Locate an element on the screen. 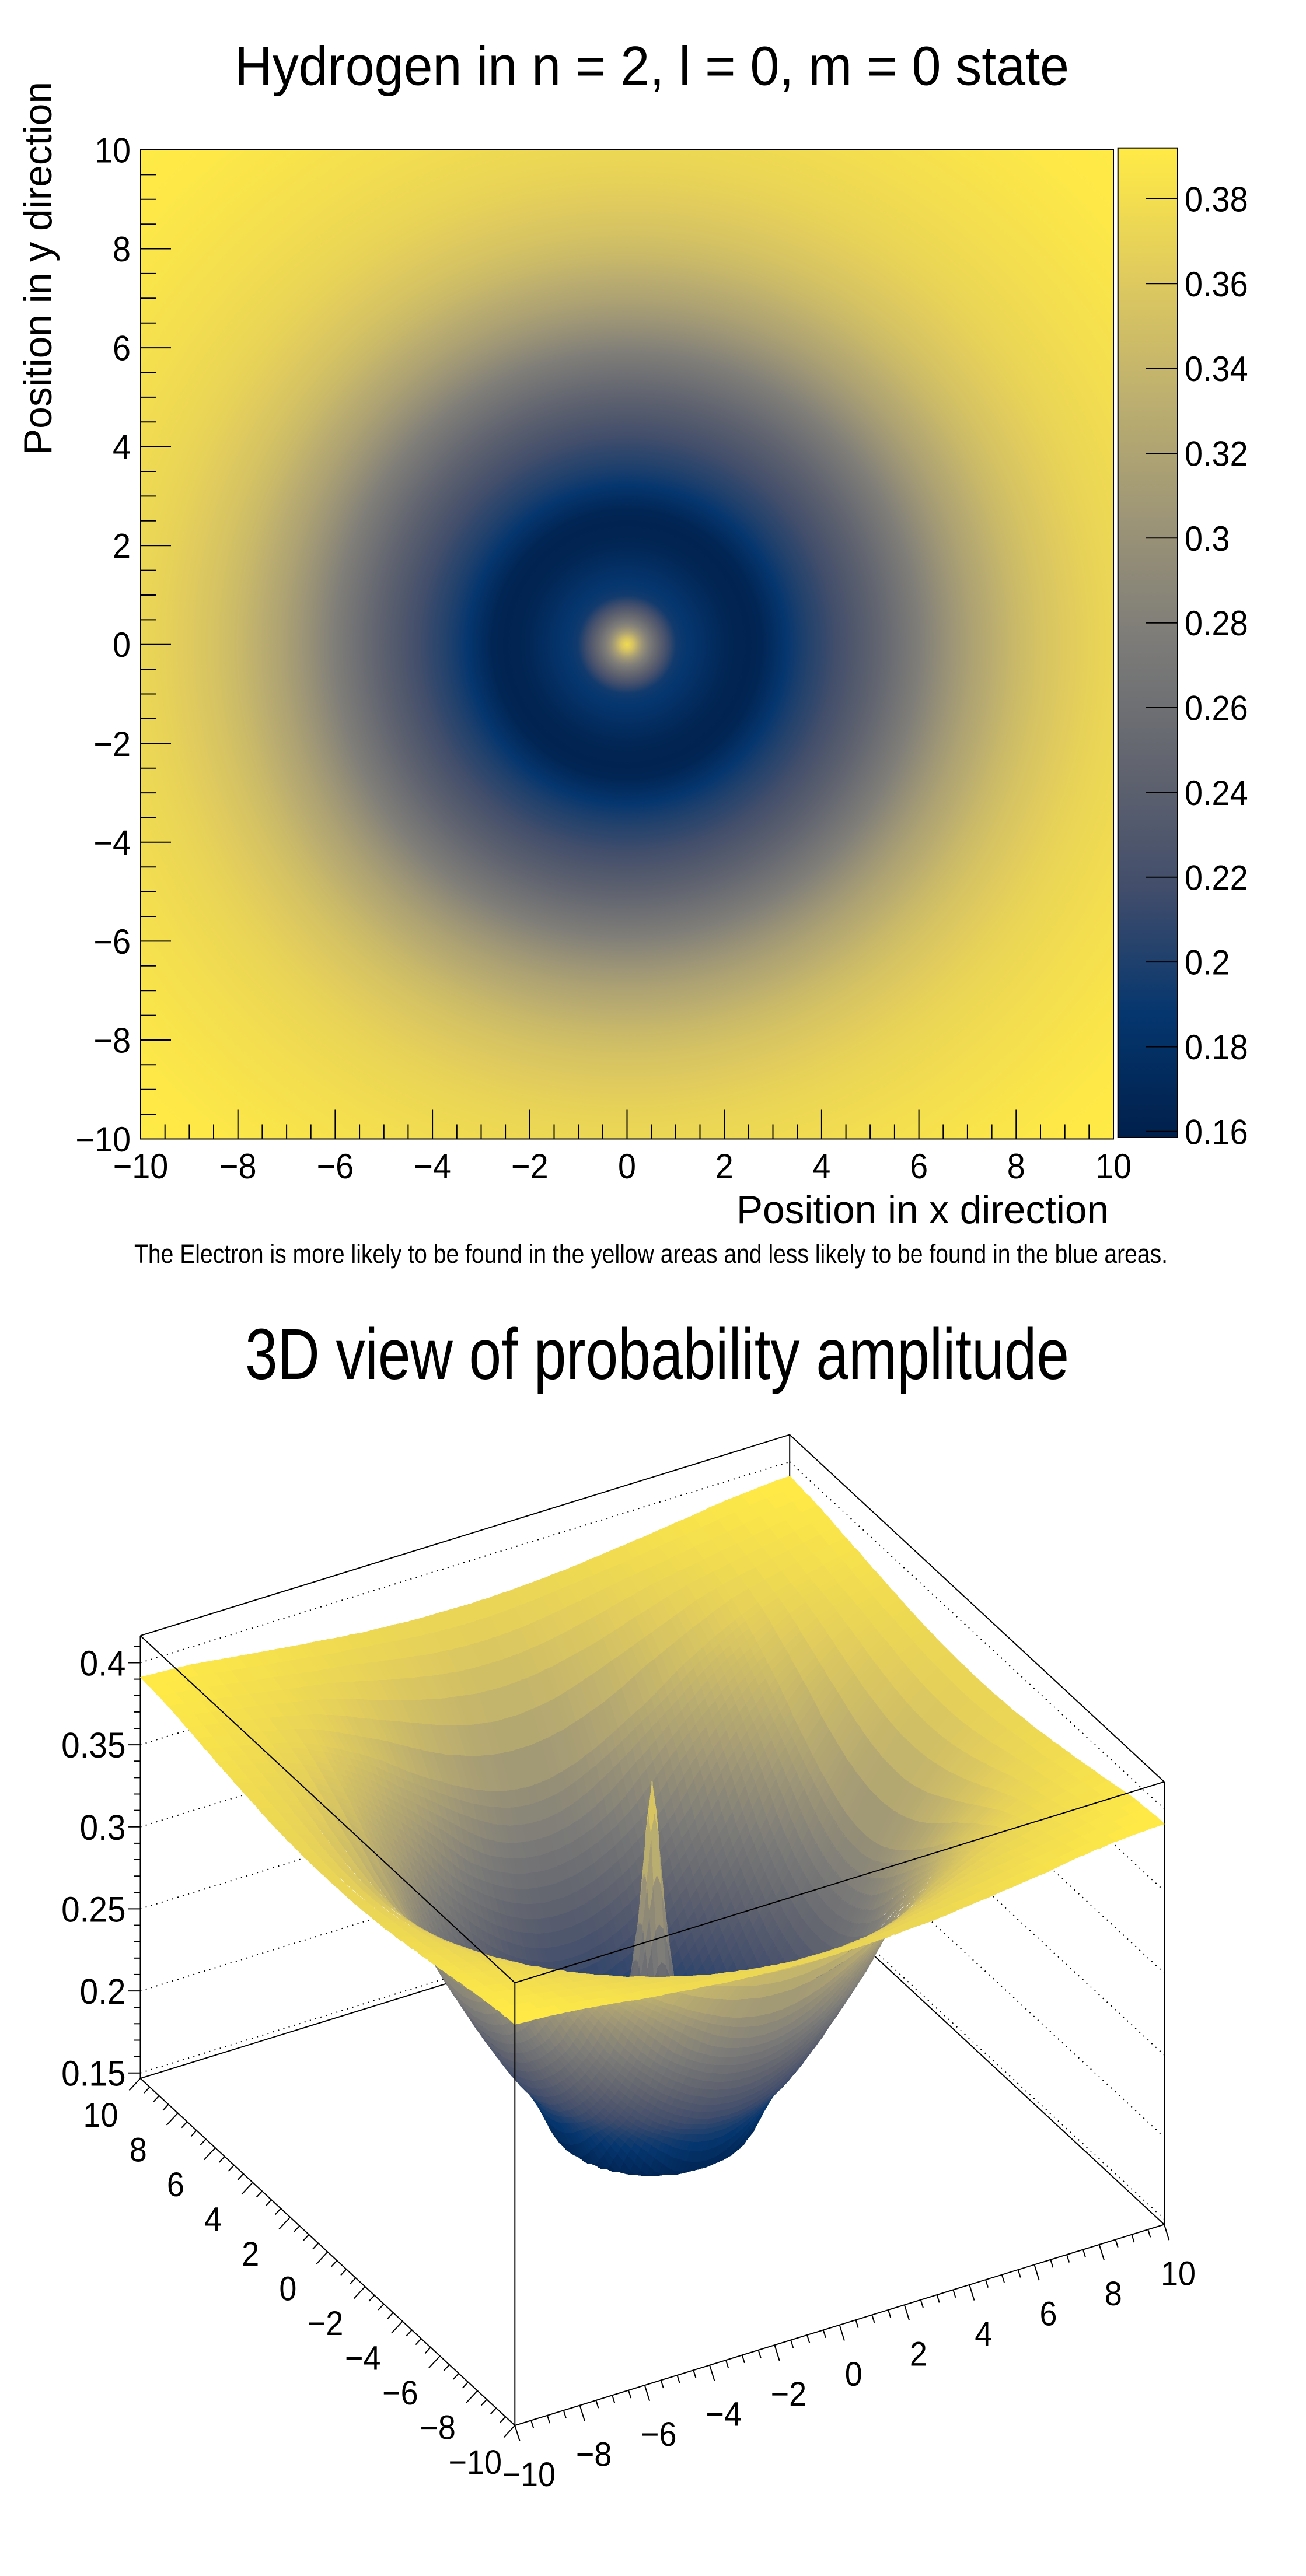 The height and width of the screenshot is (2576, 1306). svg-text: Position in y direction is located at coordinates (38, 268).